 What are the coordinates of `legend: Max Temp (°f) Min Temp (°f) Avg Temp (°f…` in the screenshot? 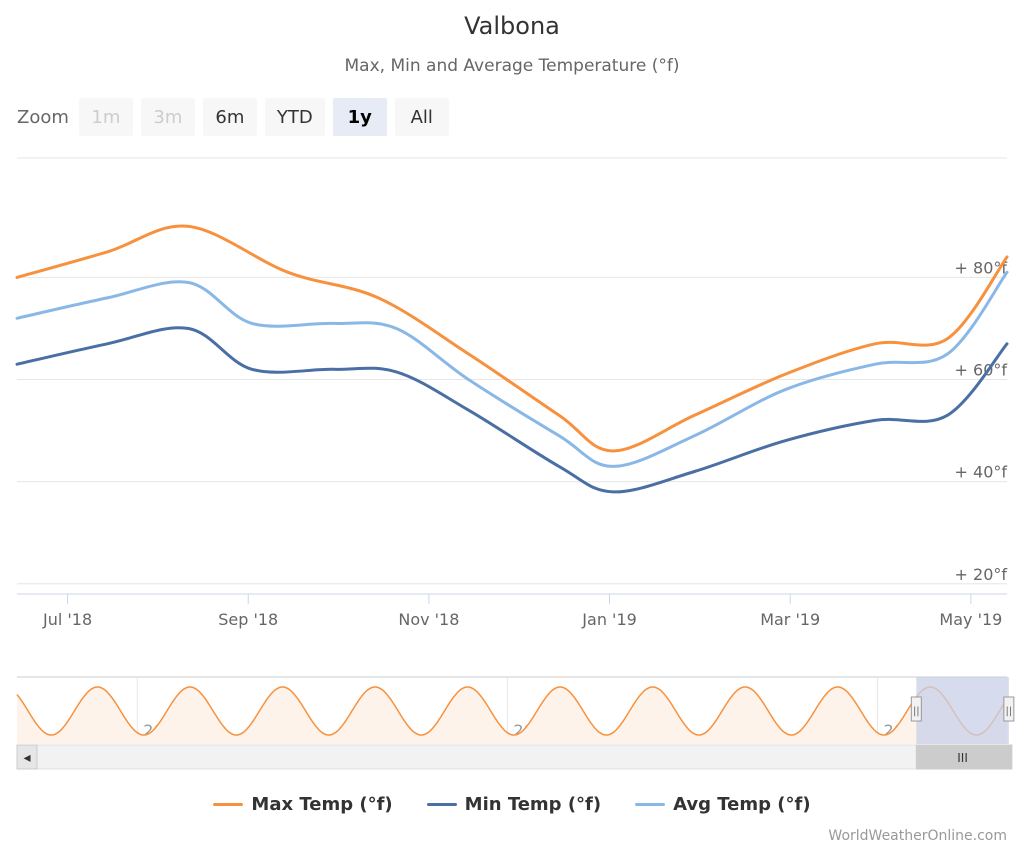 It's located at (512, 804).